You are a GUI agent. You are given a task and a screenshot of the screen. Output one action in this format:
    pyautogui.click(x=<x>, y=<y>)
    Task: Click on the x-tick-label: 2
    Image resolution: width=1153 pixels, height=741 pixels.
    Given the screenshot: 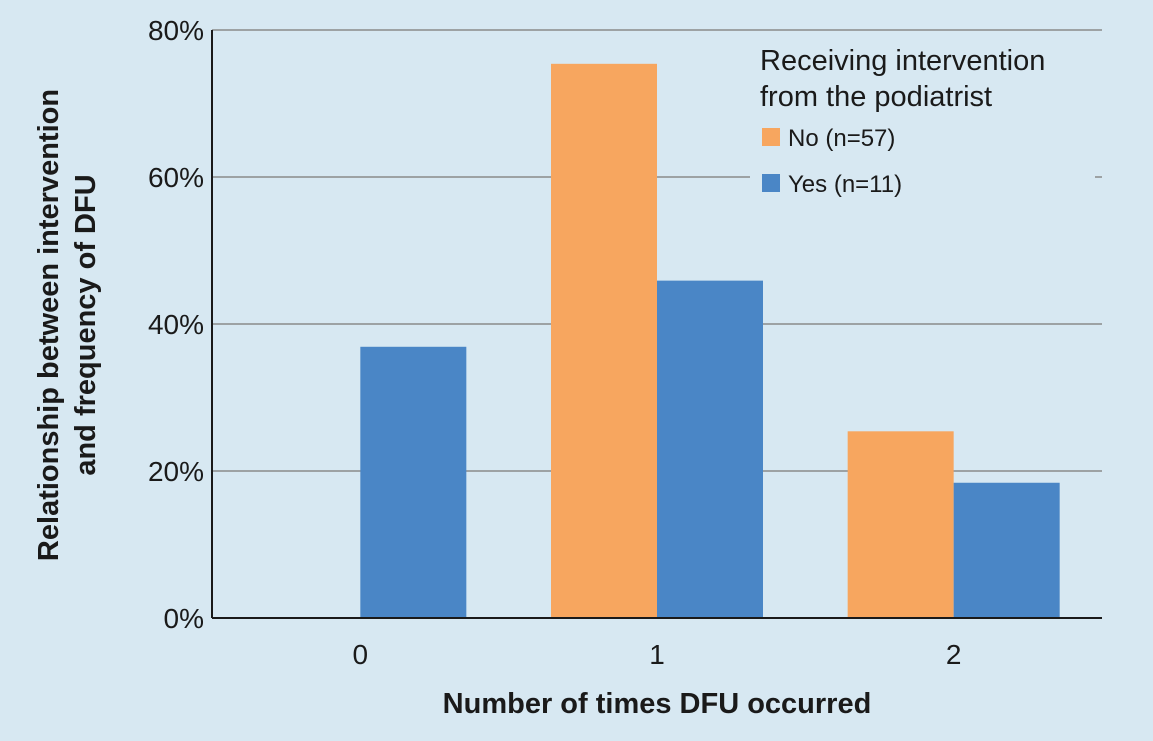 What is the action you would take?
    pyautogui.click(x=954, y=654)
    